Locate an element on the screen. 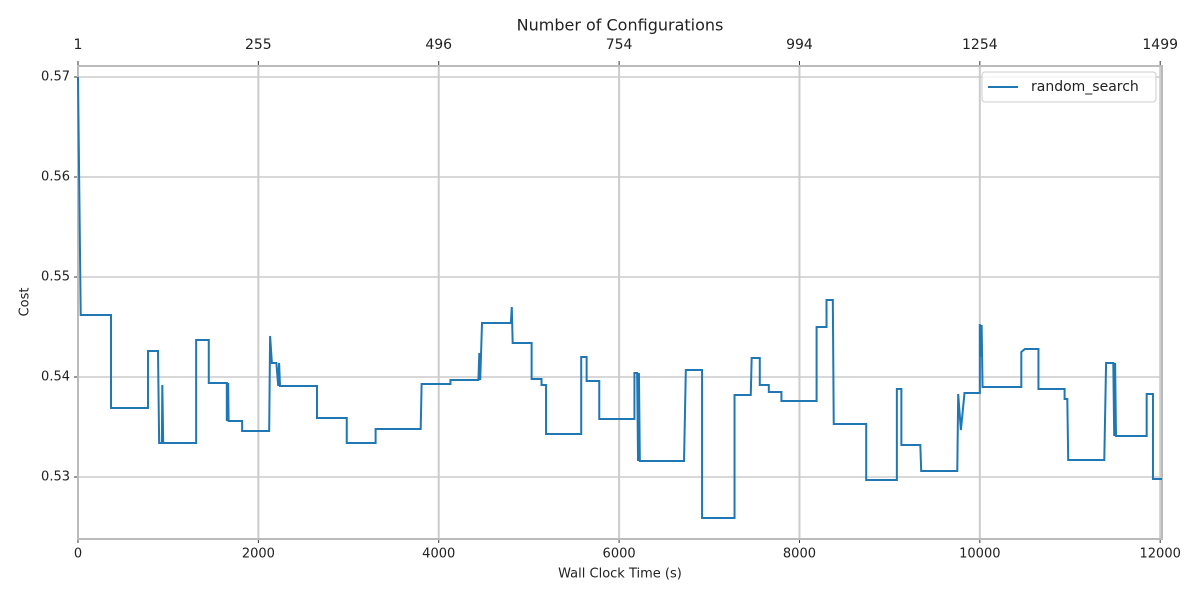  x-tick-label: 12000 is located at coordinates (1160, 554).